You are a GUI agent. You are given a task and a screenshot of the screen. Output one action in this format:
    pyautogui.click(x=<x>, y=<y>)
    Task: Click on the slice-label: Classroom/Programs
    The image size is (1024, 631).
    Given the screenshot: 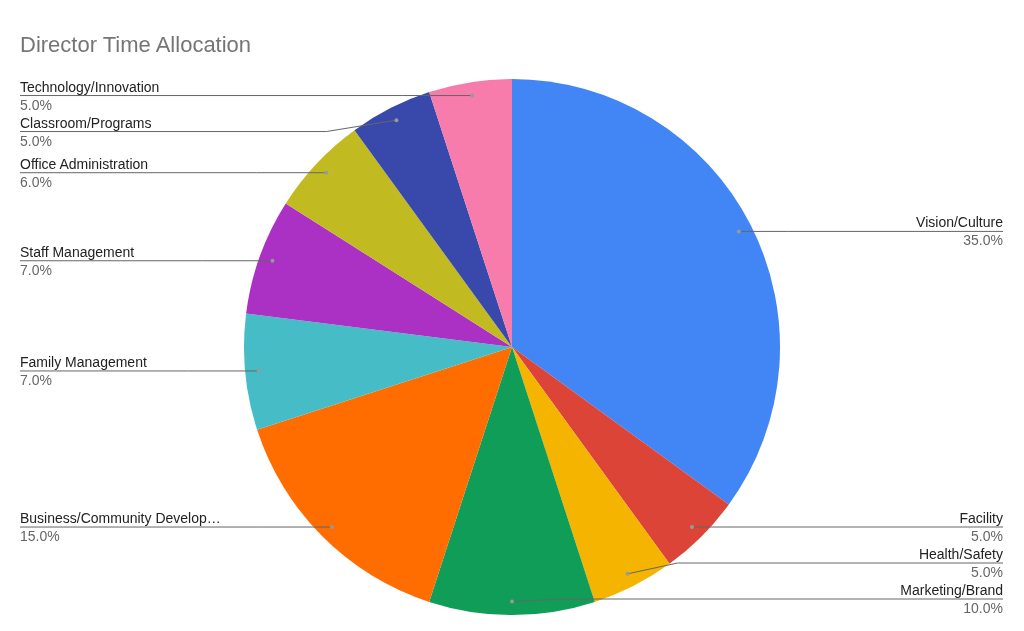 What is the action you would take?
    pyautogui.click(x=86, y=122)
    